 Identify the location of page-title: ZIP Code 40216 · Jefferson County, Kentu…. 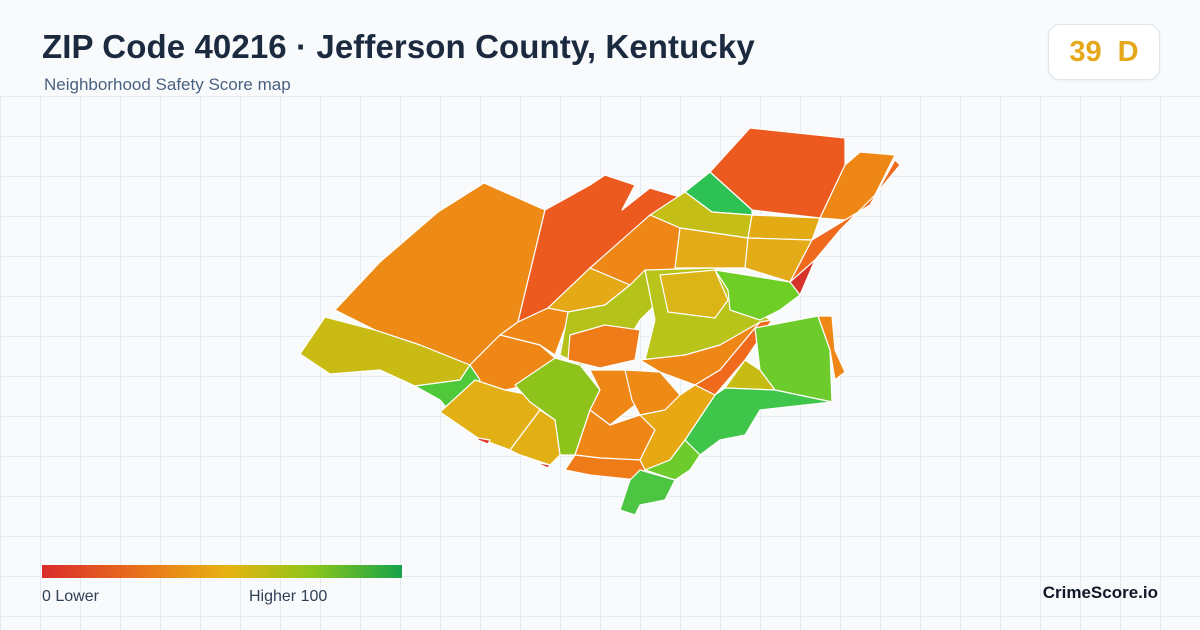
(398, 46).